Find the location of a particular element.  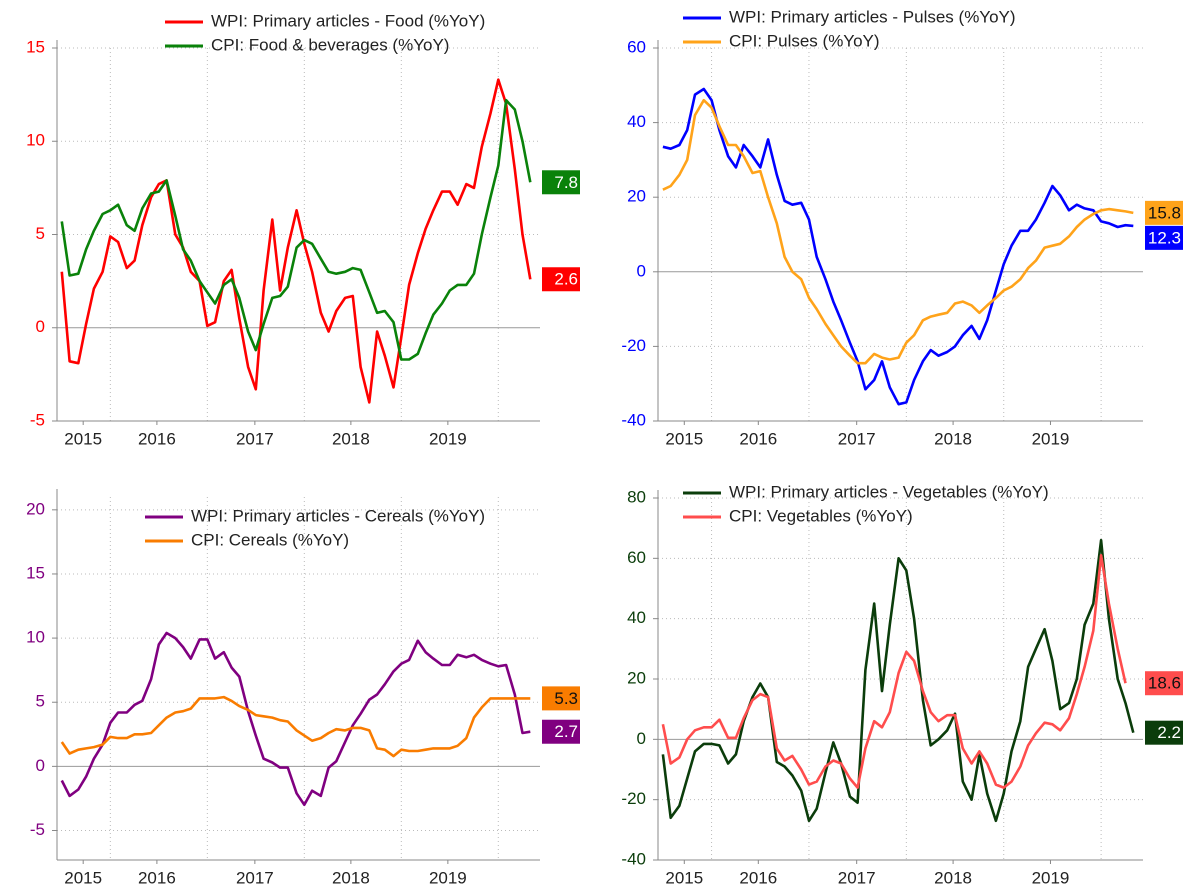

legend-label: WPI: Primary articles - Pulses (%YoY) is located at coordinates (872, 16).